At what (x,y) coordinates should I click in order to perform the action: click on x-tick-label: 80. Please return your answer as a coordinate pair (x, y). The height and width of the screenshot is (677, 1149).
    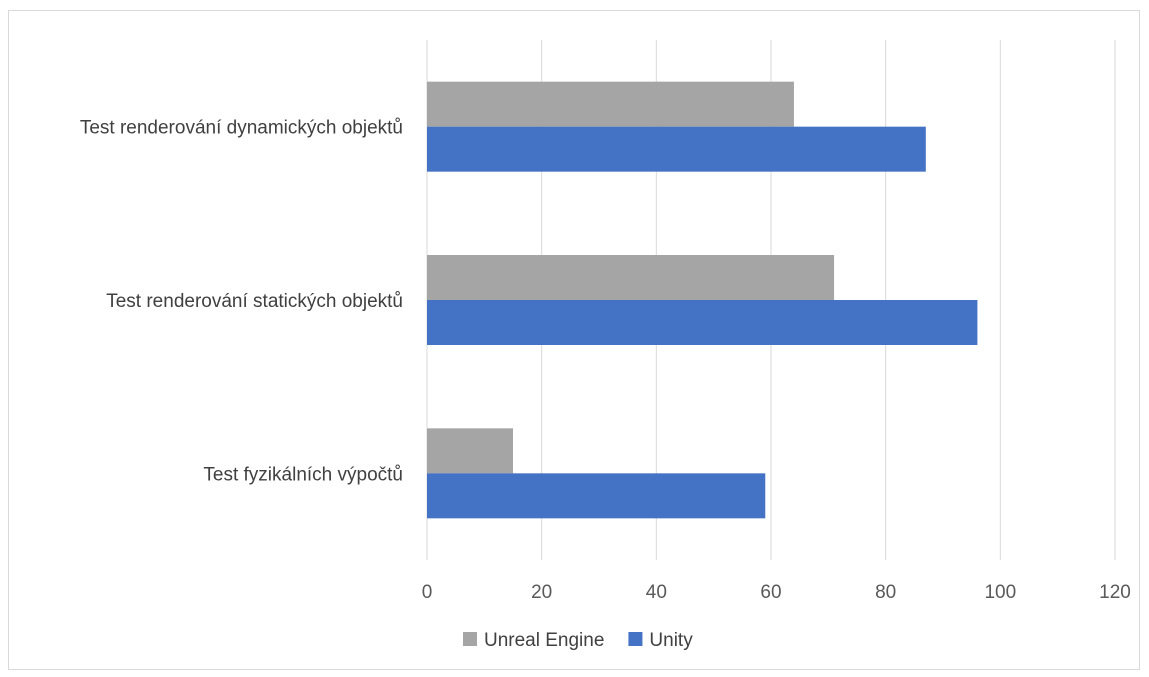
    Looking at the image, I should click on (885, 592).